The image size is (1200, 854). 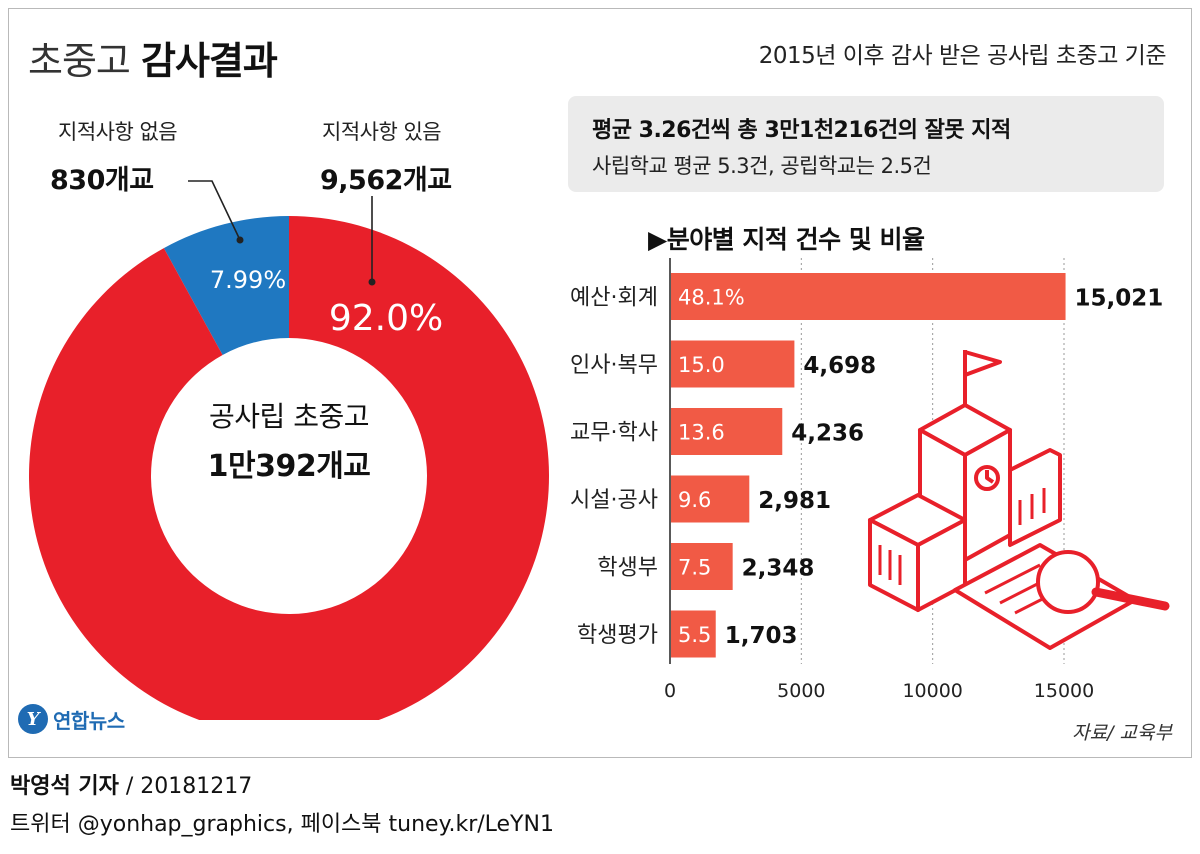 What do you see at coordinates (701, 365) in the screenshot?
I see `percent-label: 15.0` at bounding box center [701, 365].